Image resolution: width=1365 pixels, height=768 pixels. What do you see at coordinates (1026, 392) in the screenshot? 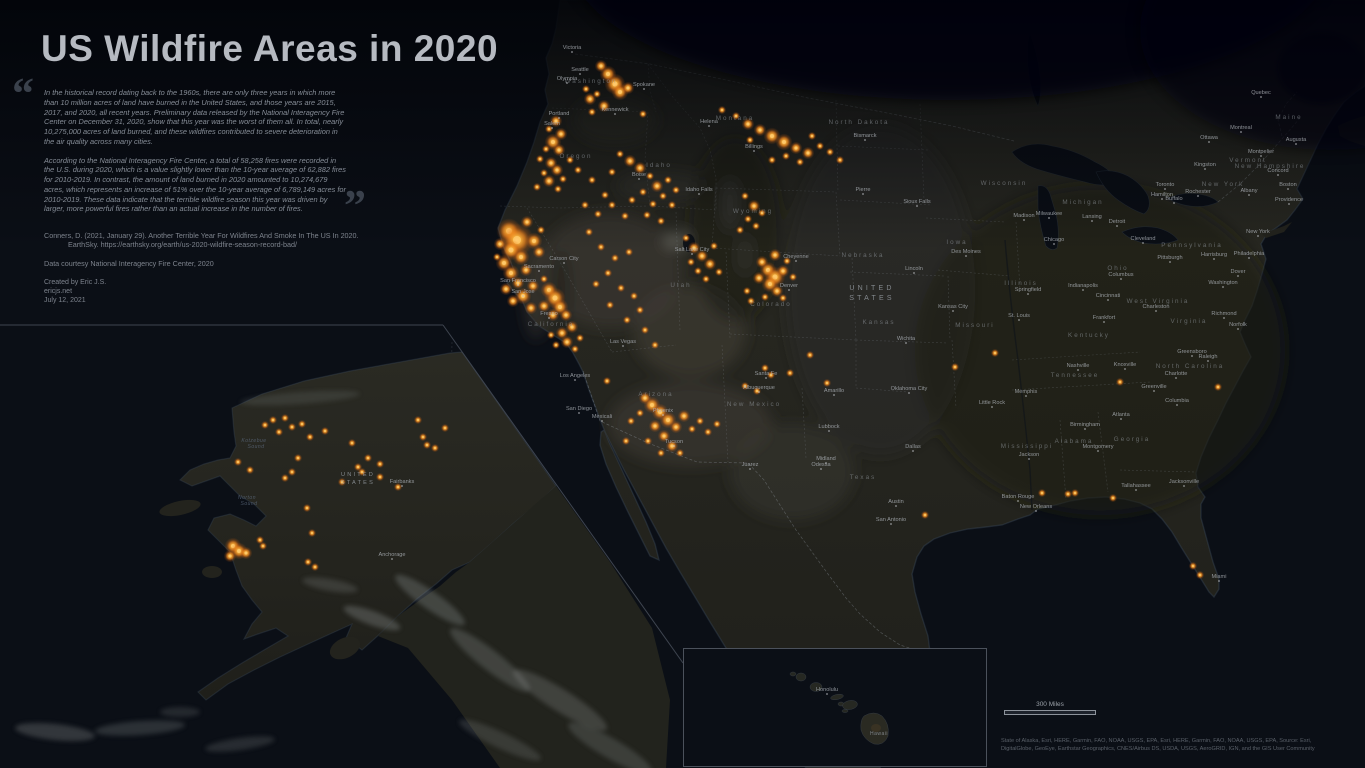
I see `city-label: Memphis` at bounding box center [1026, 392].